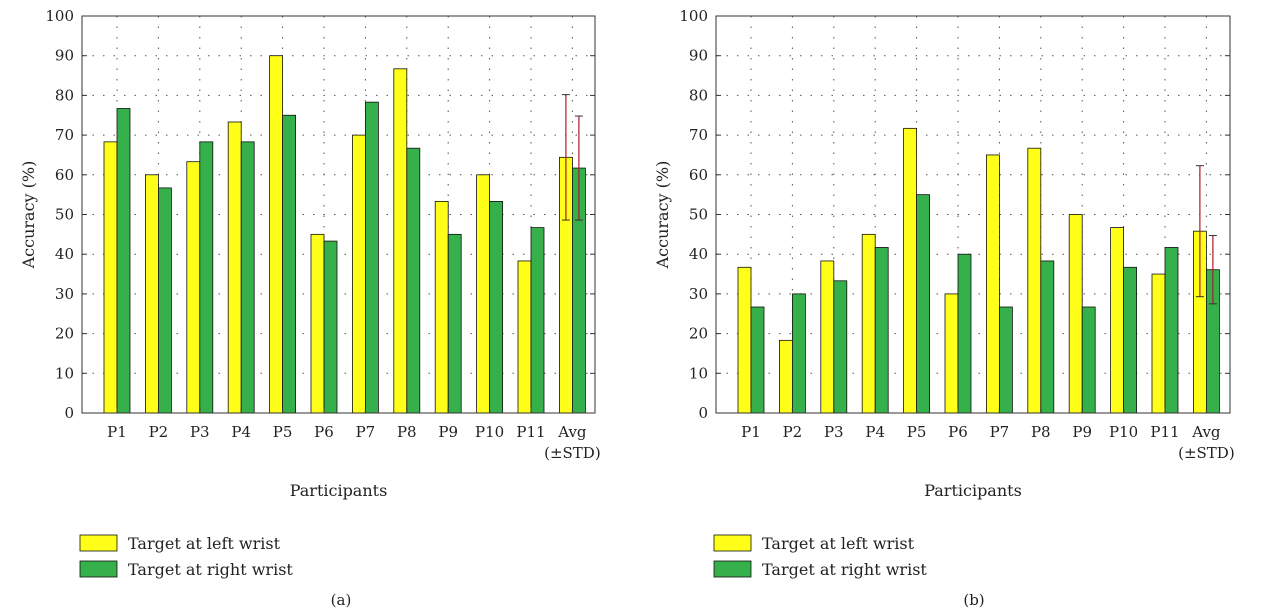 The height and width of the screenshot is (616, 1264). What do you see at coordinates (341, 600) in the screenshot?
I see `panel-label: (a)` at bounding box center [341, 600].